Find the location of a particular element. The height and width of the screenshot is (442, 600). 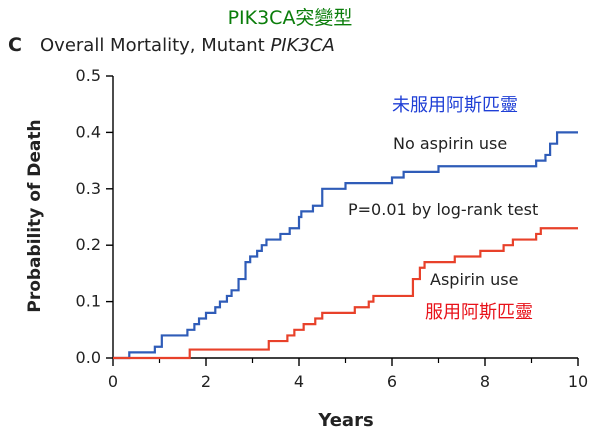

x-tick-label: 10 is located at coordinates (578, 381).